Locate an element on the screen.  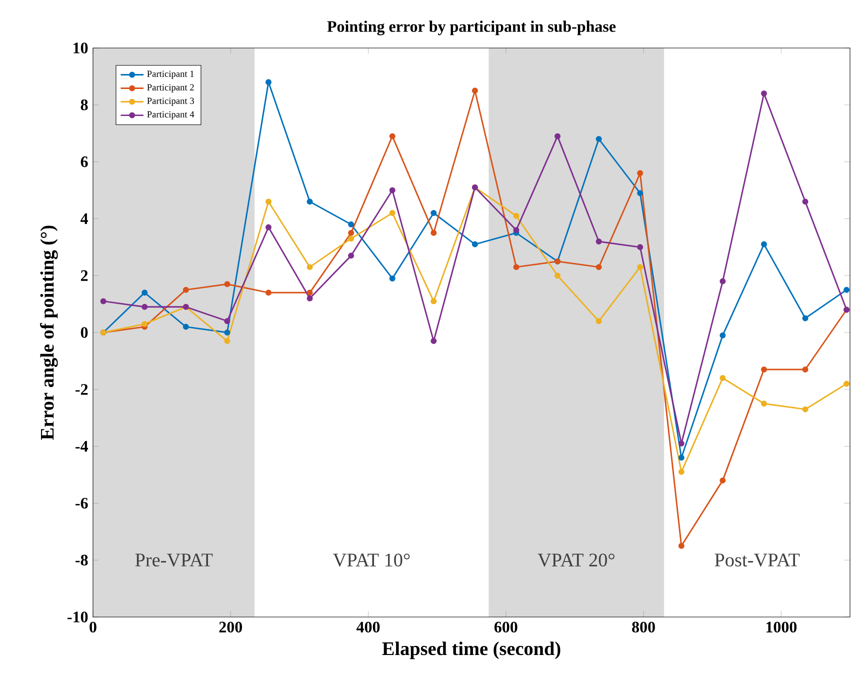
y-tick-label: 6 is located at coordinates (84, 162).